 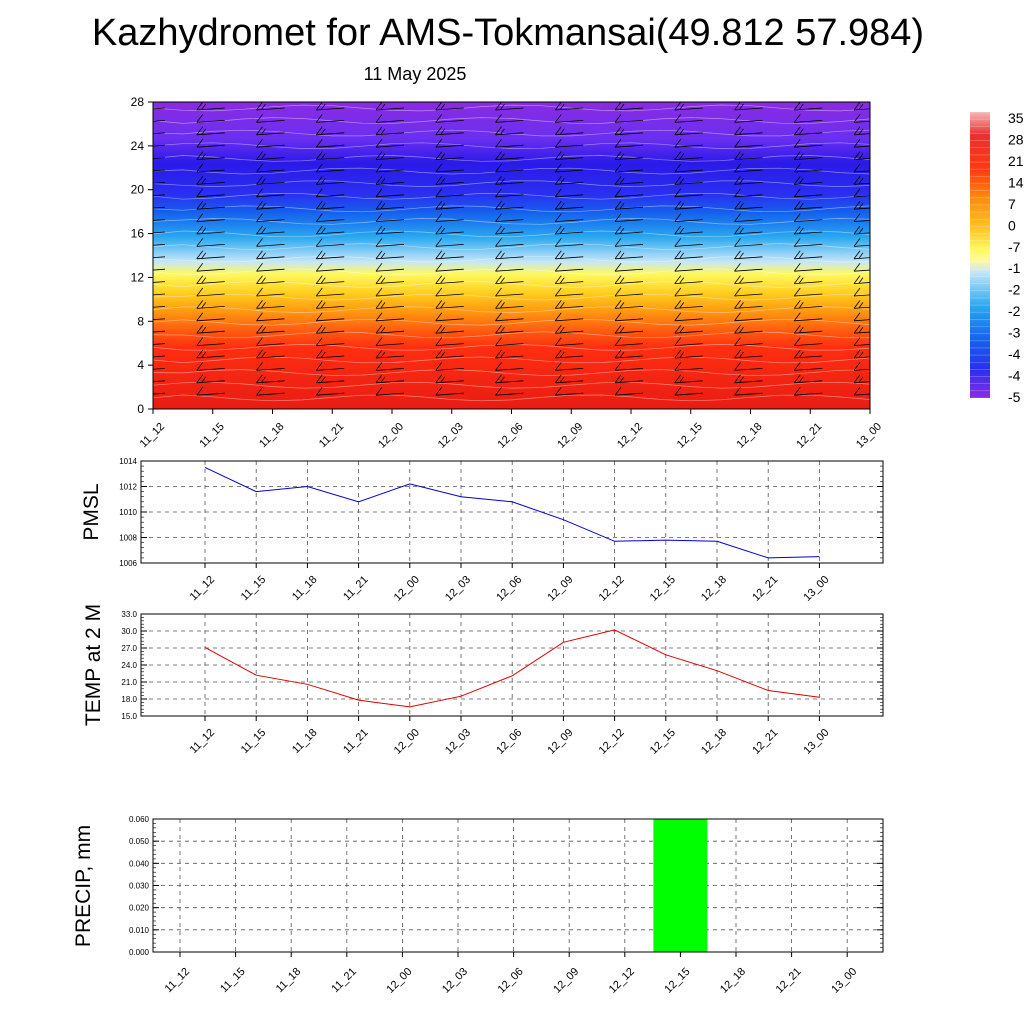 What do you see at coordinates (714, 589) in the screenshot?
I see `x-tick-label: 12_18` at bounding box center [714, 589].